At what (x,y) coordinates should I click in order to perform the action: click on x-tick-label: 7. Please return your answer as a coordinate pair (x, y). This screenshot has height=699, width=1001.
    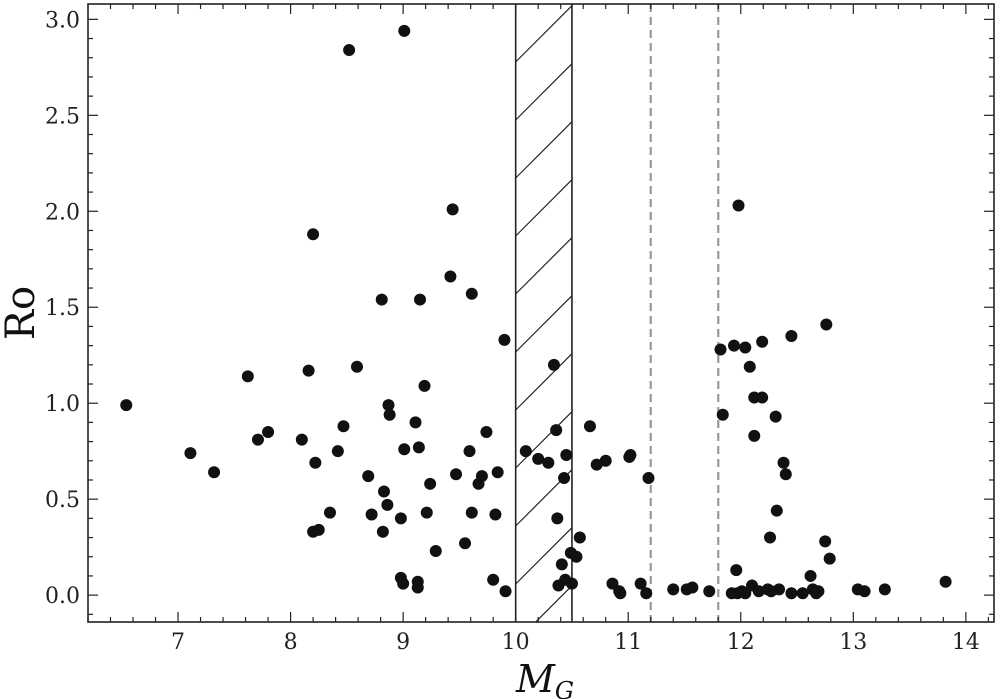
    Looking at the image, I should click on (178, 642).